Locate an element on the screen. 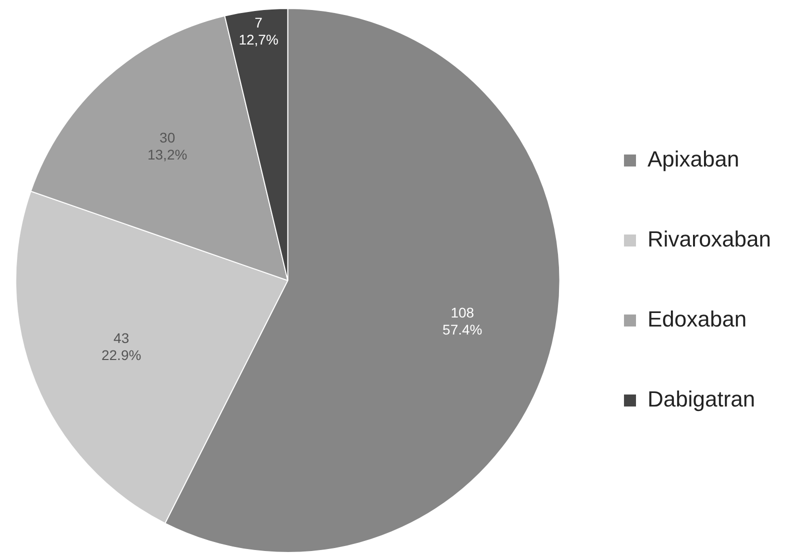 The image size is (785, 553). legend-label: Rivaroxaban is located at coordinates (709, 239).